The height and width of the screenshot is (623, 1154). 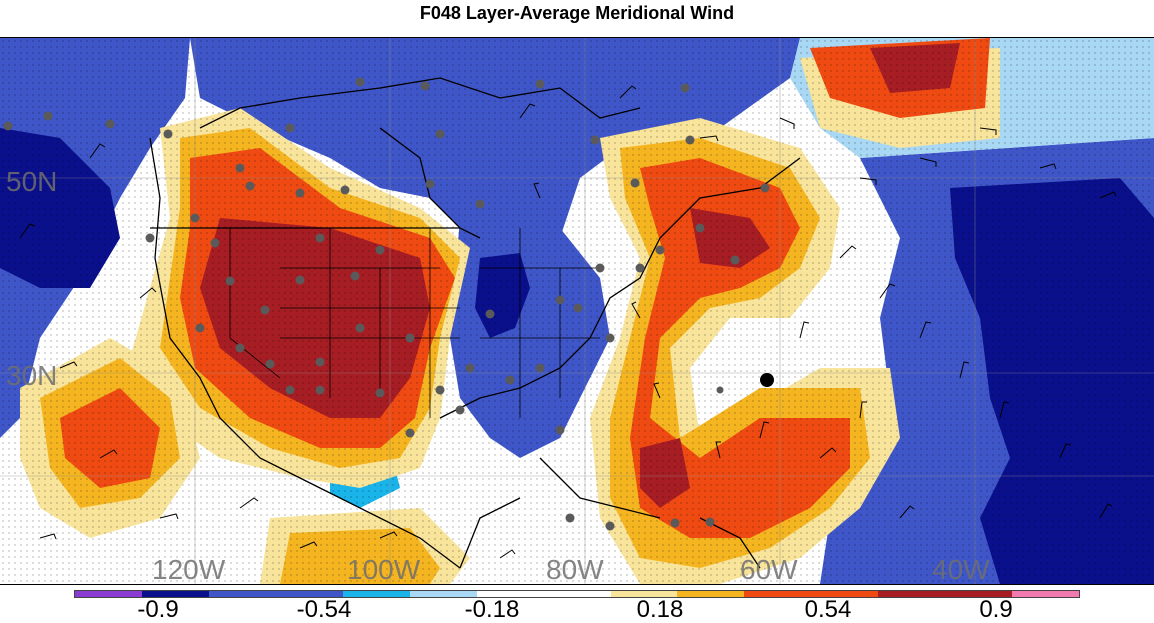 I want to click on cb-label-054: 0.54, so click(x=828, y=609).